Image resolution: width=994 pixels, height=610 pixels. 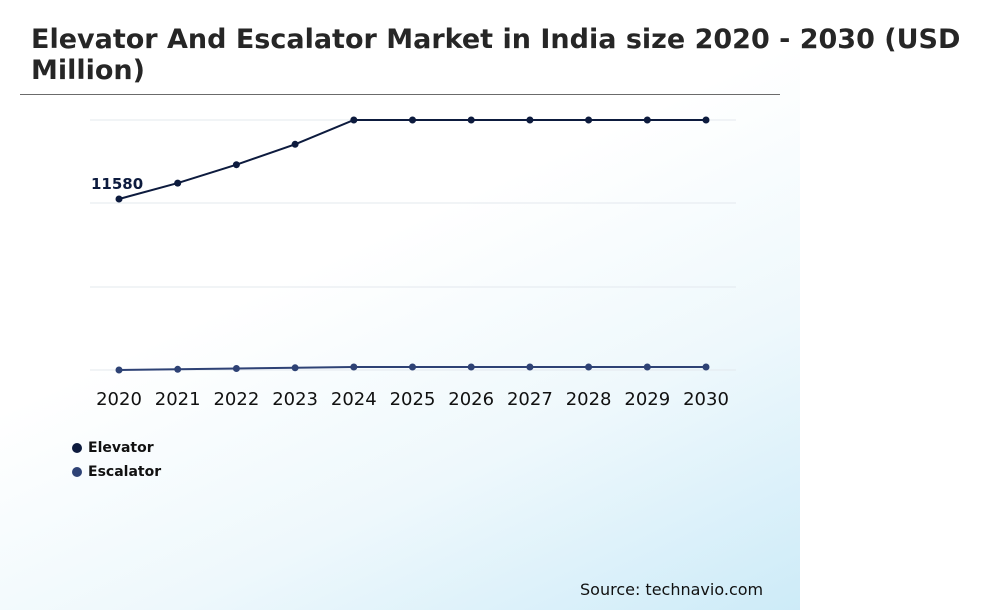 What do you see at coordinates (706, 120) in the screenshot?
I see `point-elevator-2030` at bounding box center [706, 120].